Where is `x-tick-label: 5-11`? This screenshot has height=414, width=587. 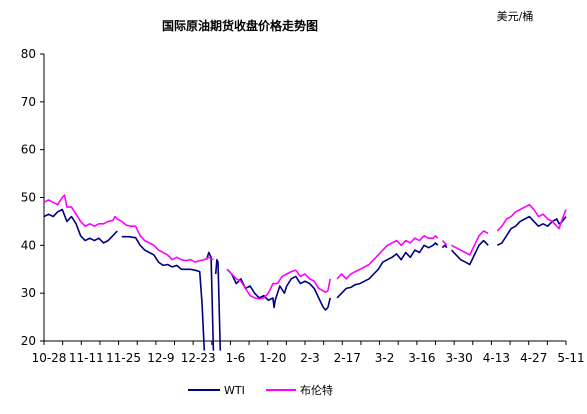
x-tick-label: 5-11 is located at coordinates (570, 358).